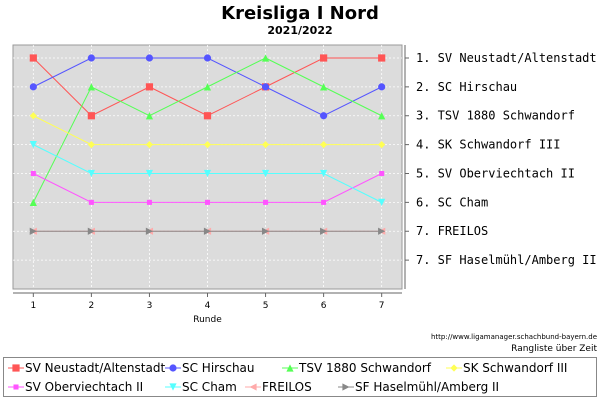 The width and height of the screenshot is (600, 400). I want to click on x-tick-label: 1, so click(33, 306).